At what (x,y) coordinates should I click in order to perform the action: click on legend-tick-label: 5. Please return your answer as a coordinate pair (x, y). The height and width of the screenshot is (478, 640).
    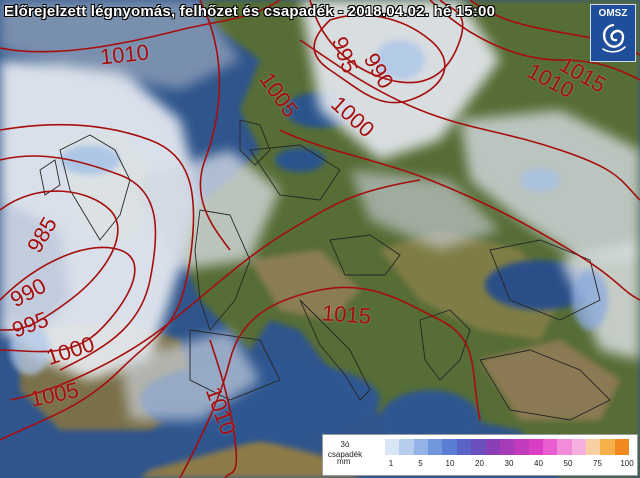
    Looking at the image, I should click on (420, 463).